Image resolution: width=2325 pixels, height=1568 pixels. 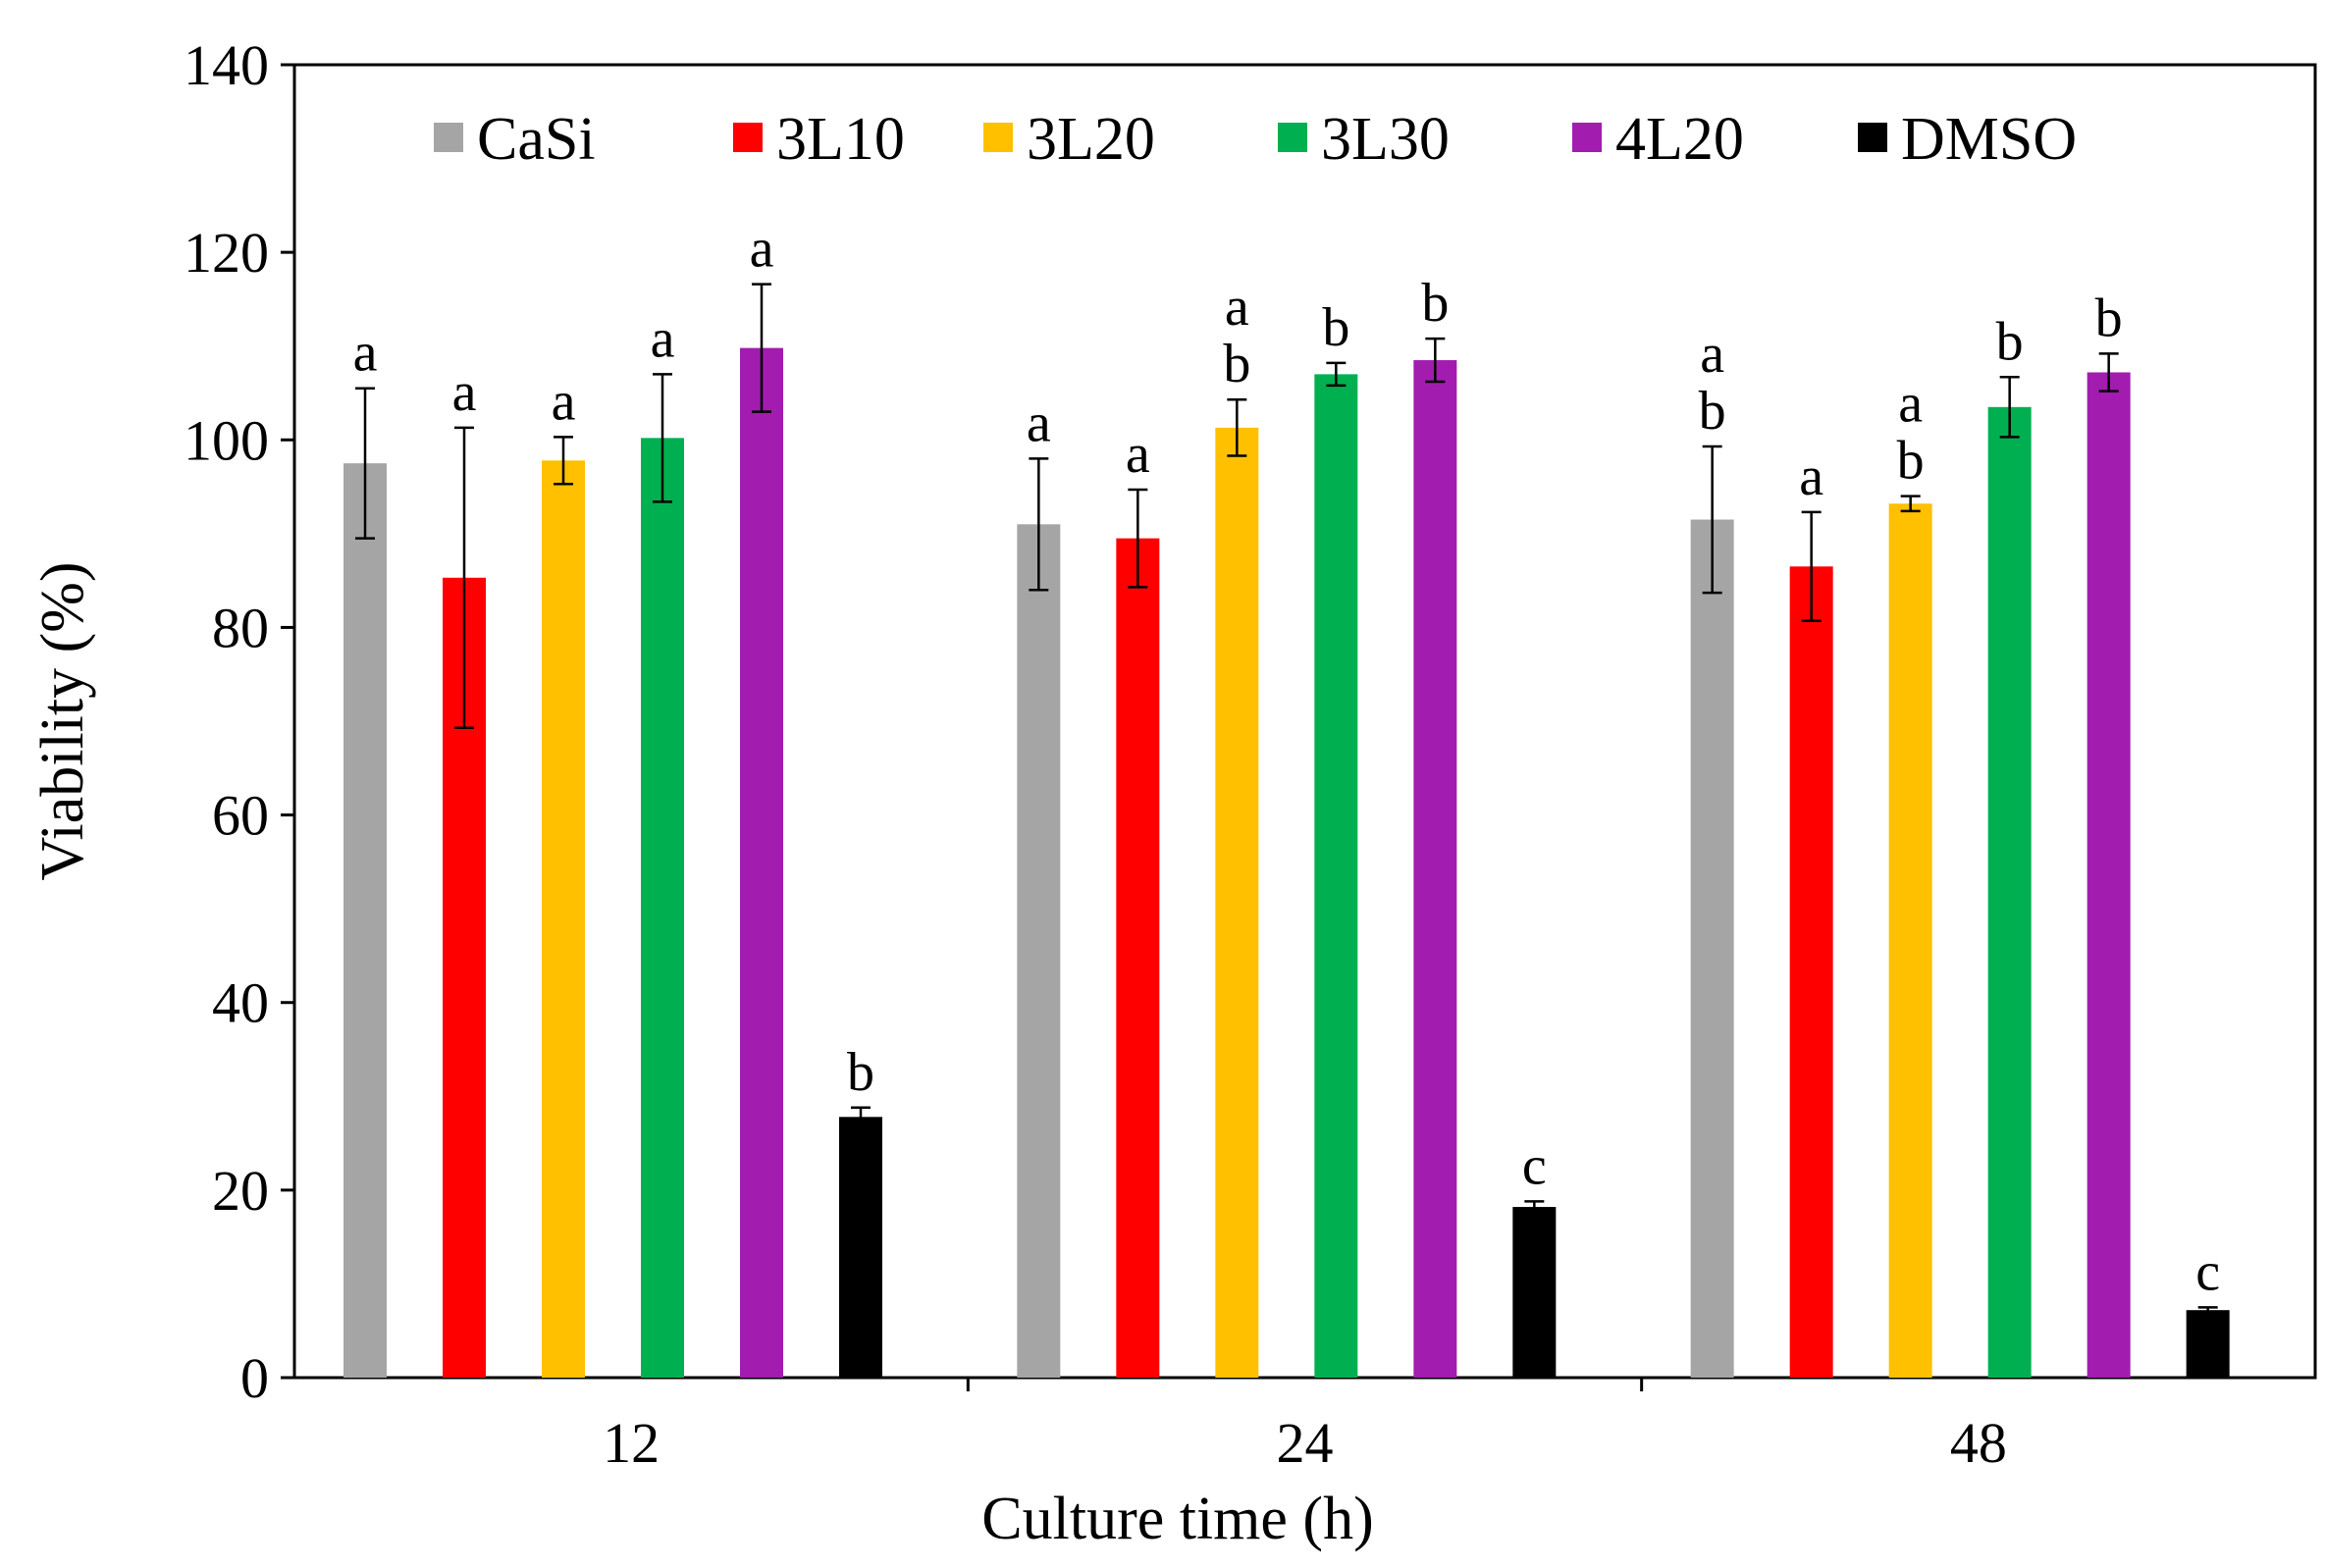 I want to click on legend-label: 3L30, so click(x=1386, y=140).